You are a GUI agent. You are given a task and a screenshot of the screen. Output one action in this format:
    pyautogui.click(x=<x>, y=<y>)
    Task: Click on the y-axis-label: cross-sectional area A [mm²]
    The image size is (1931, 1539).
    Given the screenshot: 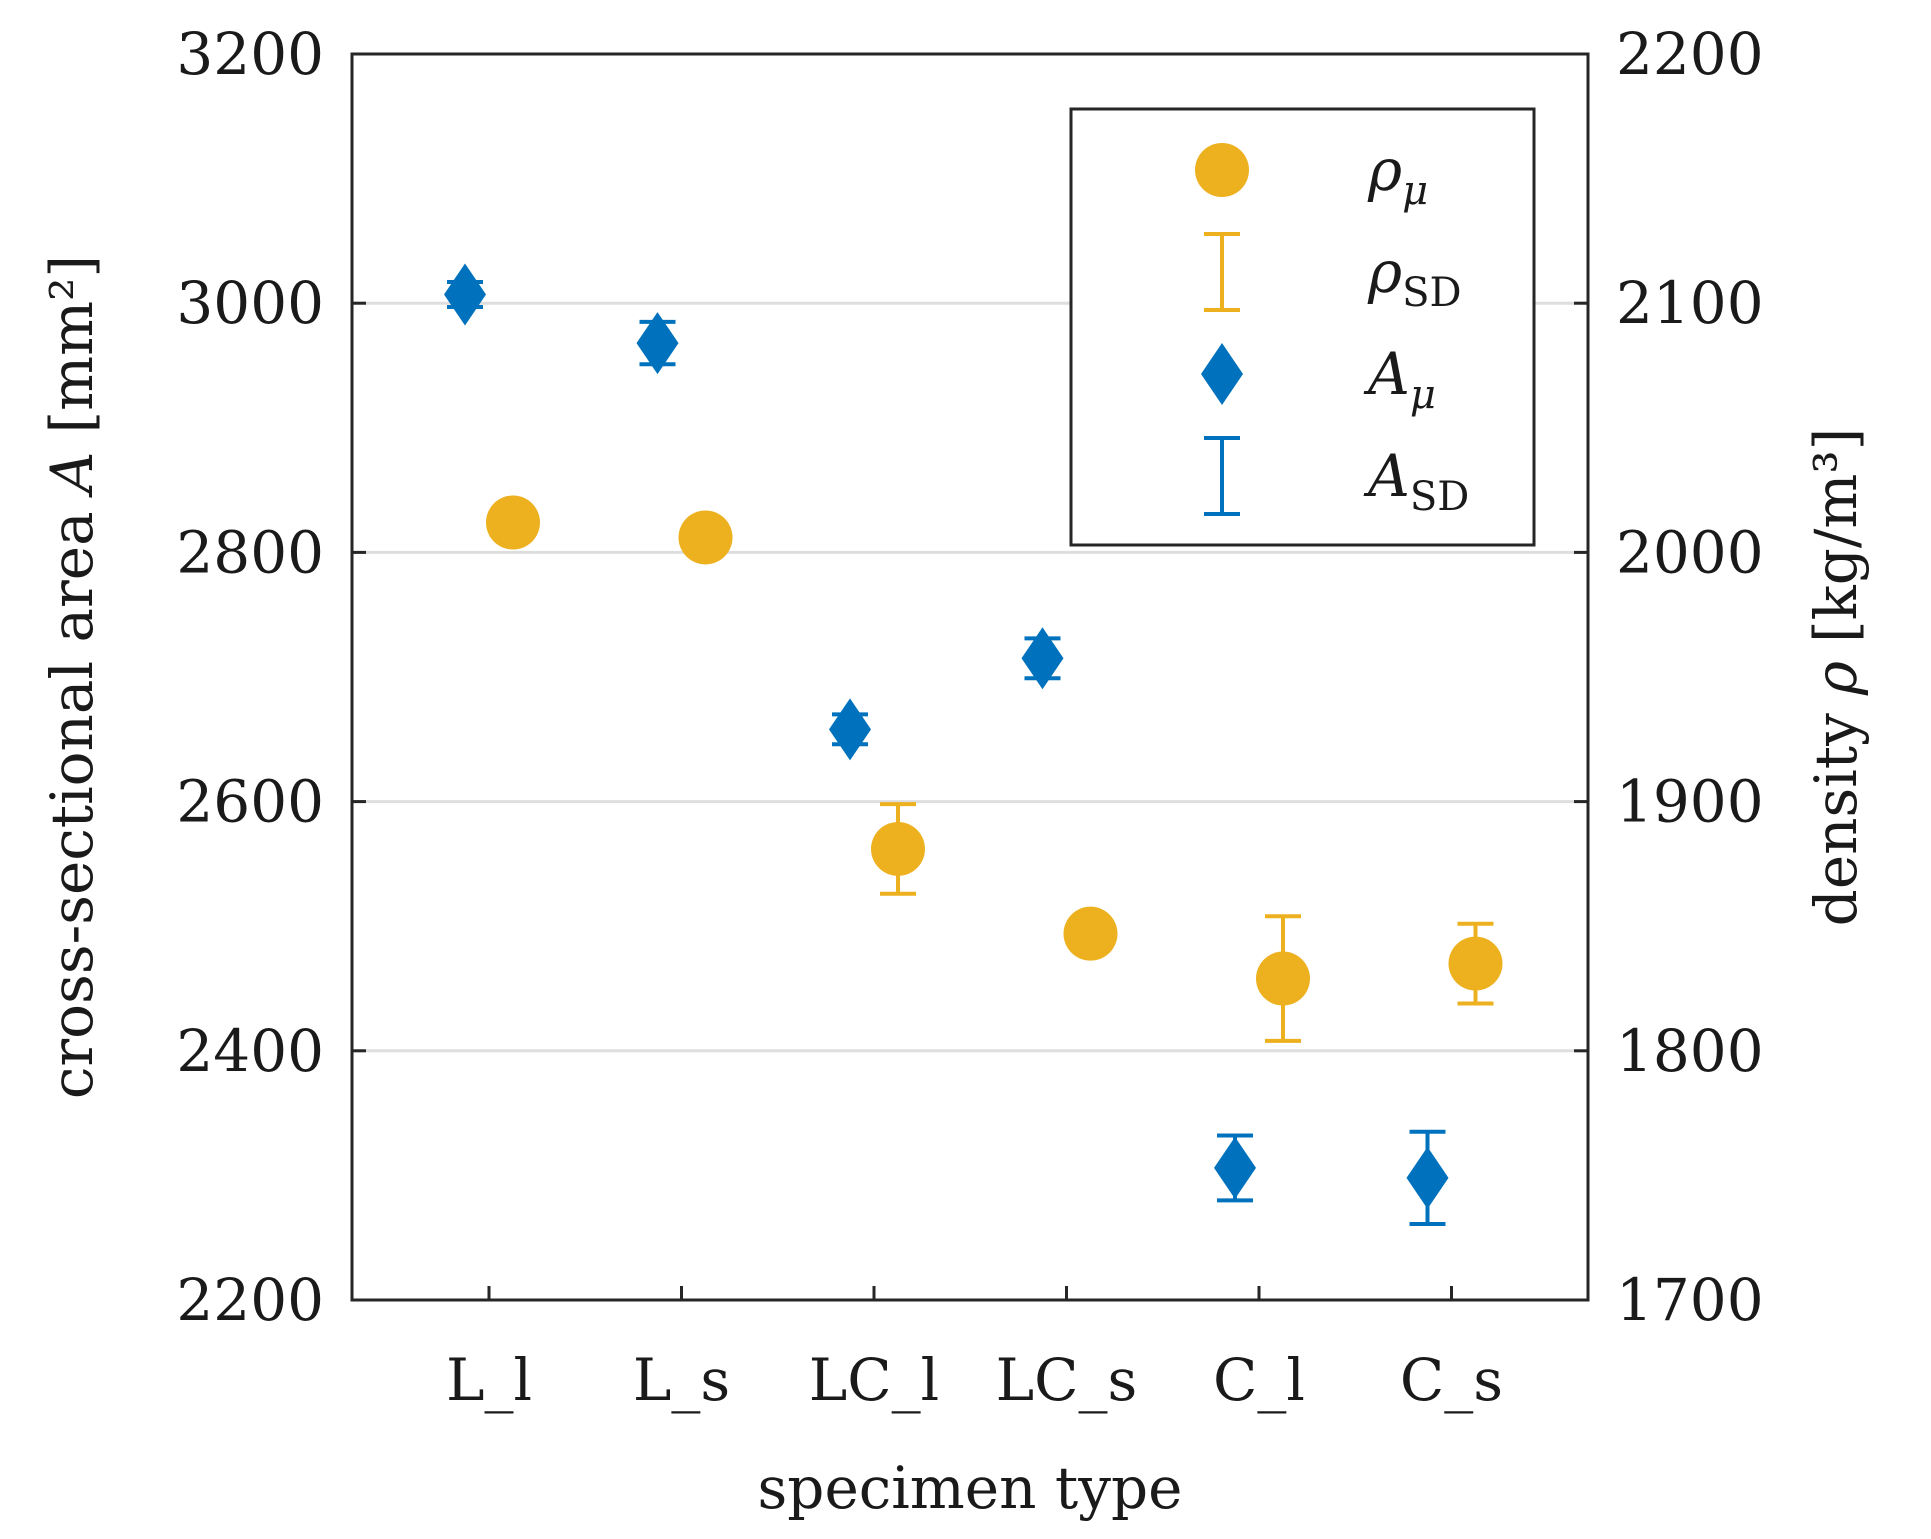 What is the action you would take?
    pyautogui.click(x=72, y=677)
    